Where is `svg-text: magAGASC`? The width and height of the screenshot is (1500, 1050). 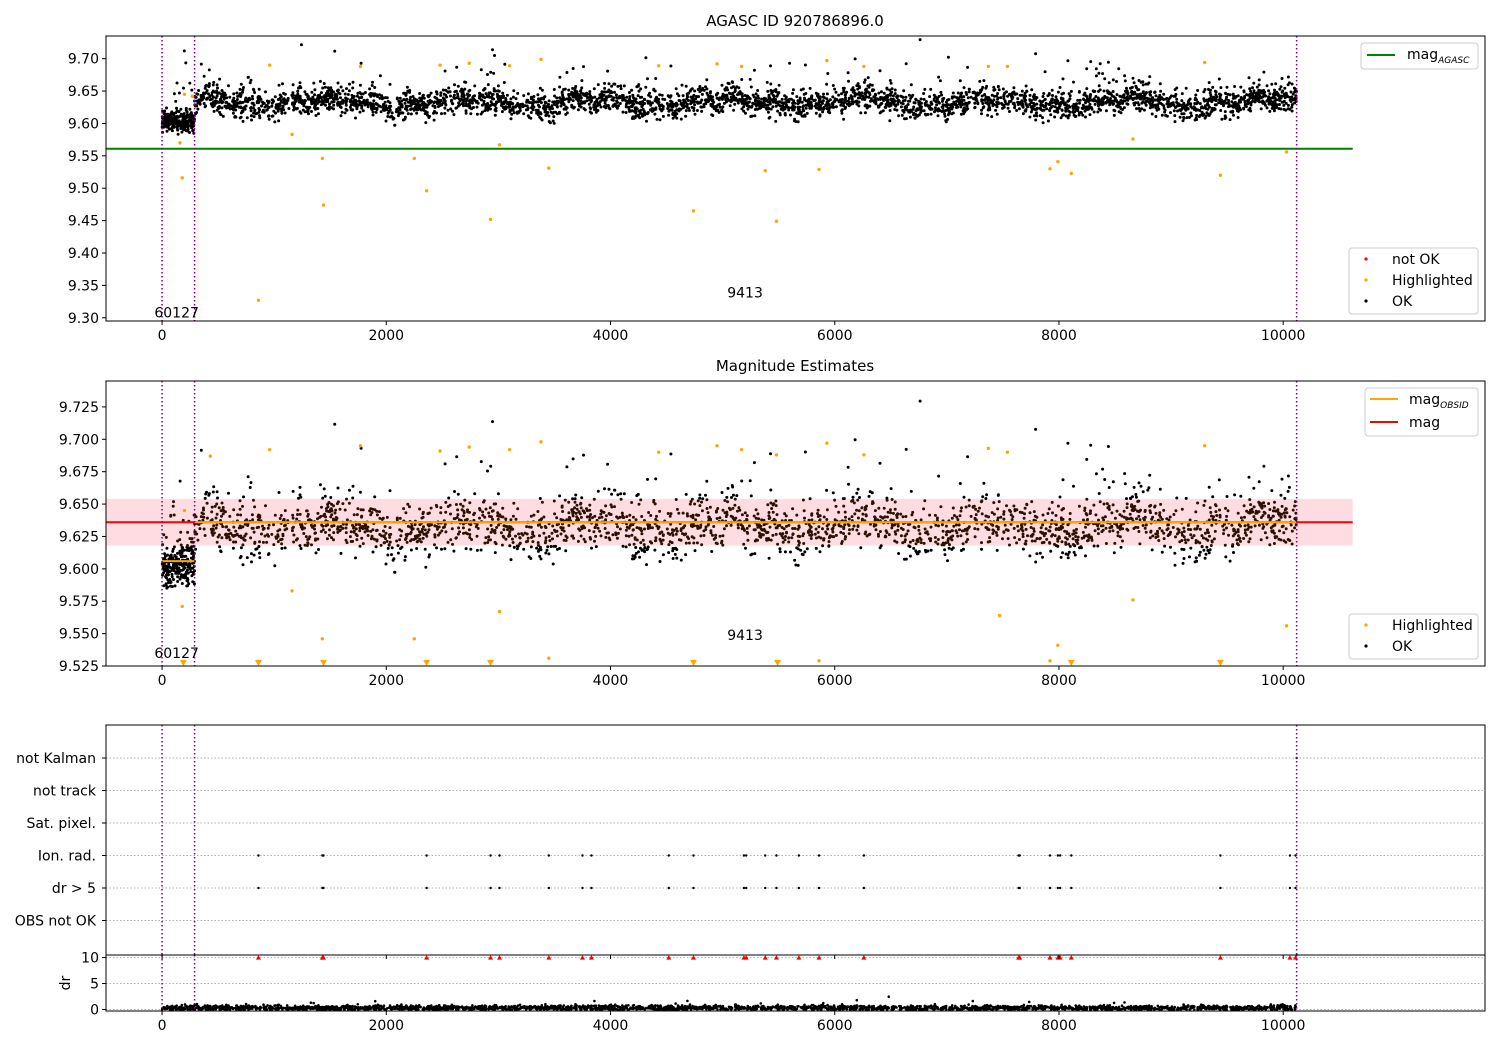 svg-text: magAGASC is located at coordinates (1438, 56).